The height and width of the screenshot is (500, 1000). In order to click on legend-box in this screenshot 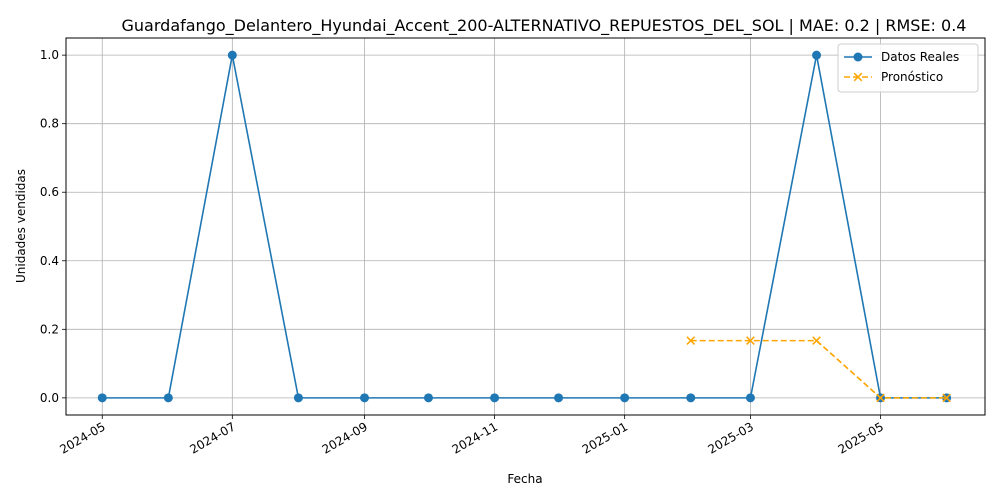, I will do `click(908, 68)`.